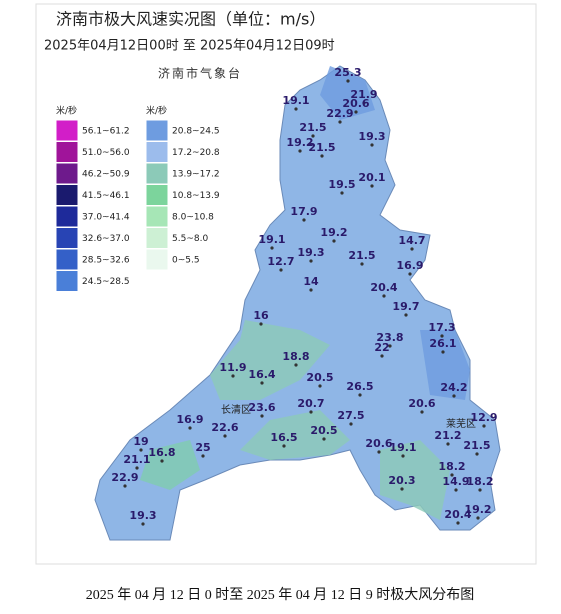  What do you see at coordinates (479, 481) in the screenshot?
I see `station-value: 18.2` at bounding box center [479, 481].